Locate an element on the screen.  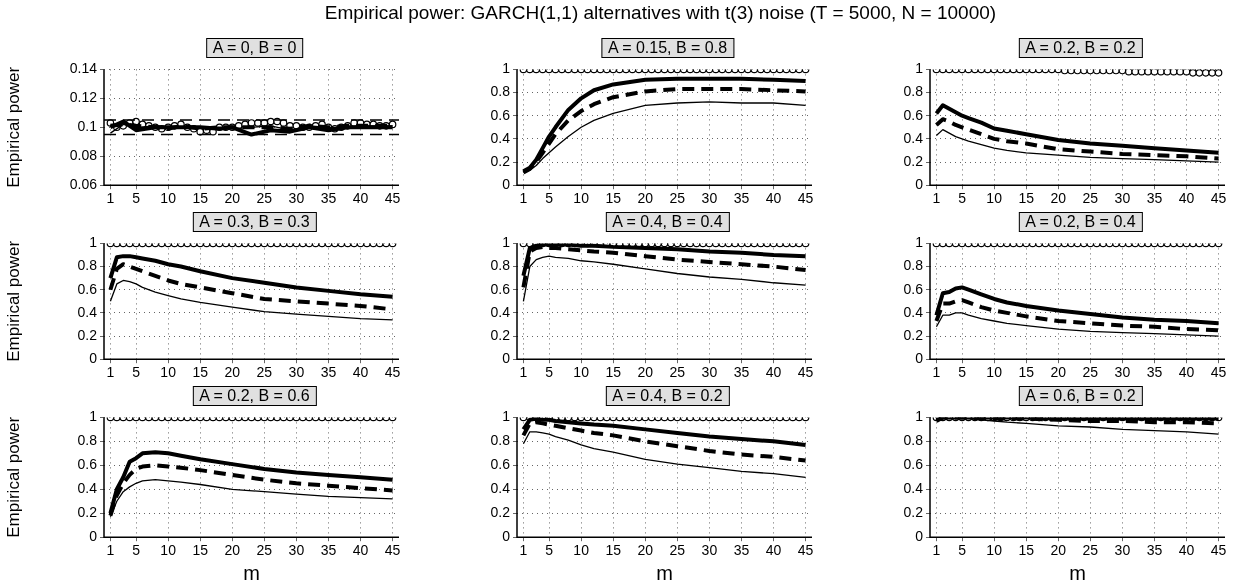
chart-subtitle: A = 0.15, B = 0.8 is located at coordinates (667, 48).